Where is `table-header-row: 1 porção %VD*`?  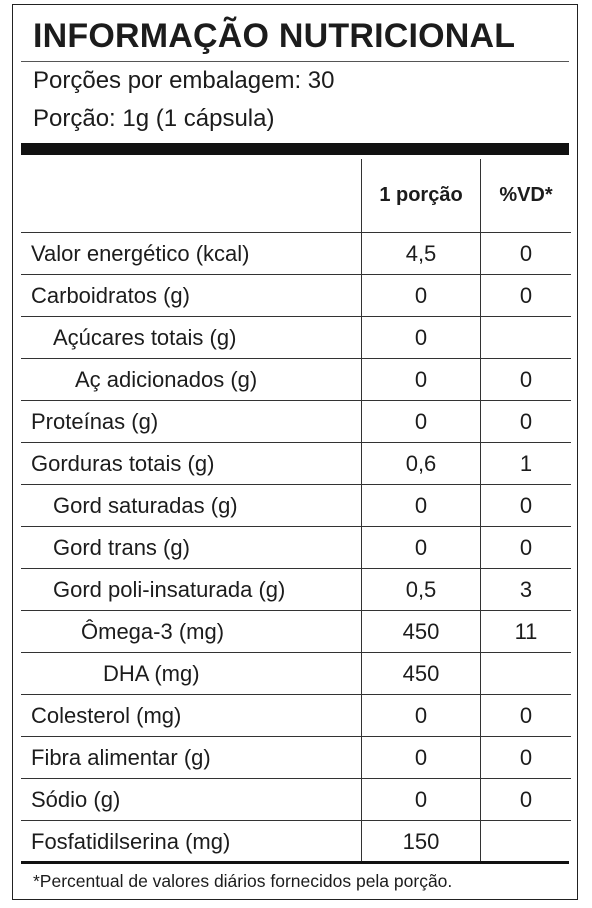
table-header-row: 1 porção %VD* is located at coordinates (296, 196).